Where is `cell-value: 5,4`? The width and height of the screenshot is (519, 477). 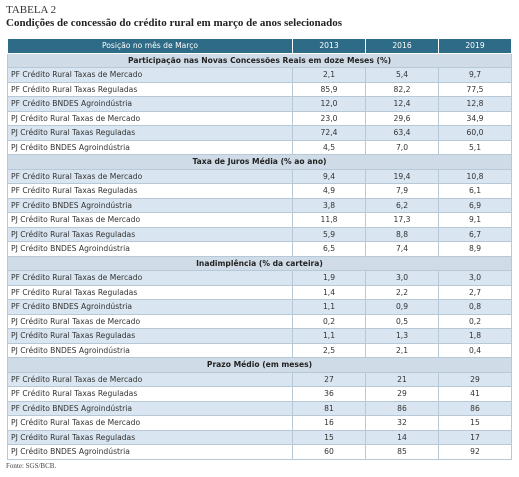 cell-value: 5,4 is located at coordinates (402, 75).